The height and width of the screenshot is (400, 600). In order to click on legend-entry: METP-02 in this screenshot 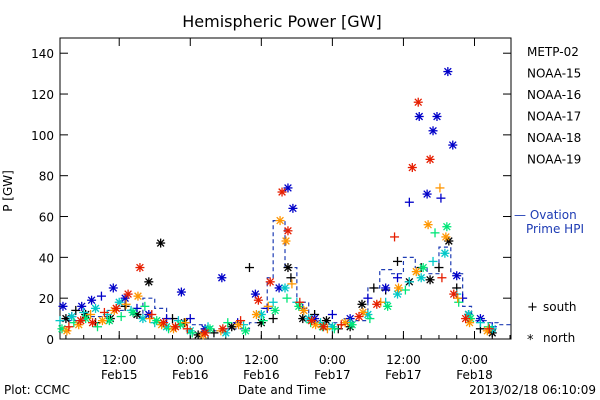, I will do `click(553, 52)`.